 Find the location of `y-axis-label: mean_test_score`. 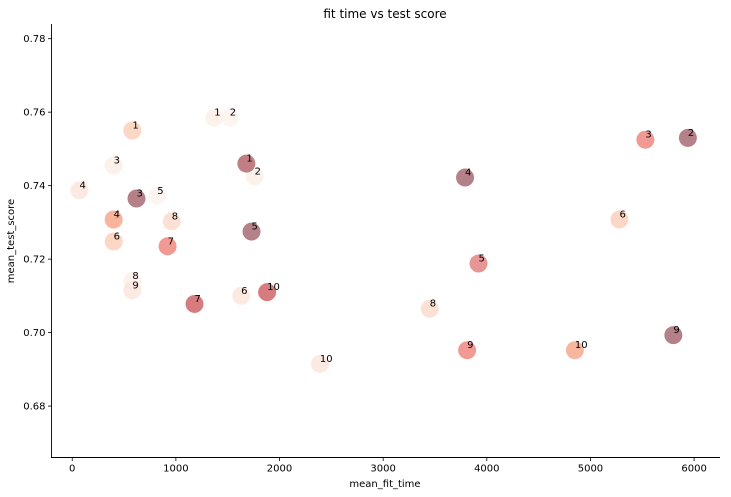

y-axis-label: mean_test_score is located at coordinates (11, 241).